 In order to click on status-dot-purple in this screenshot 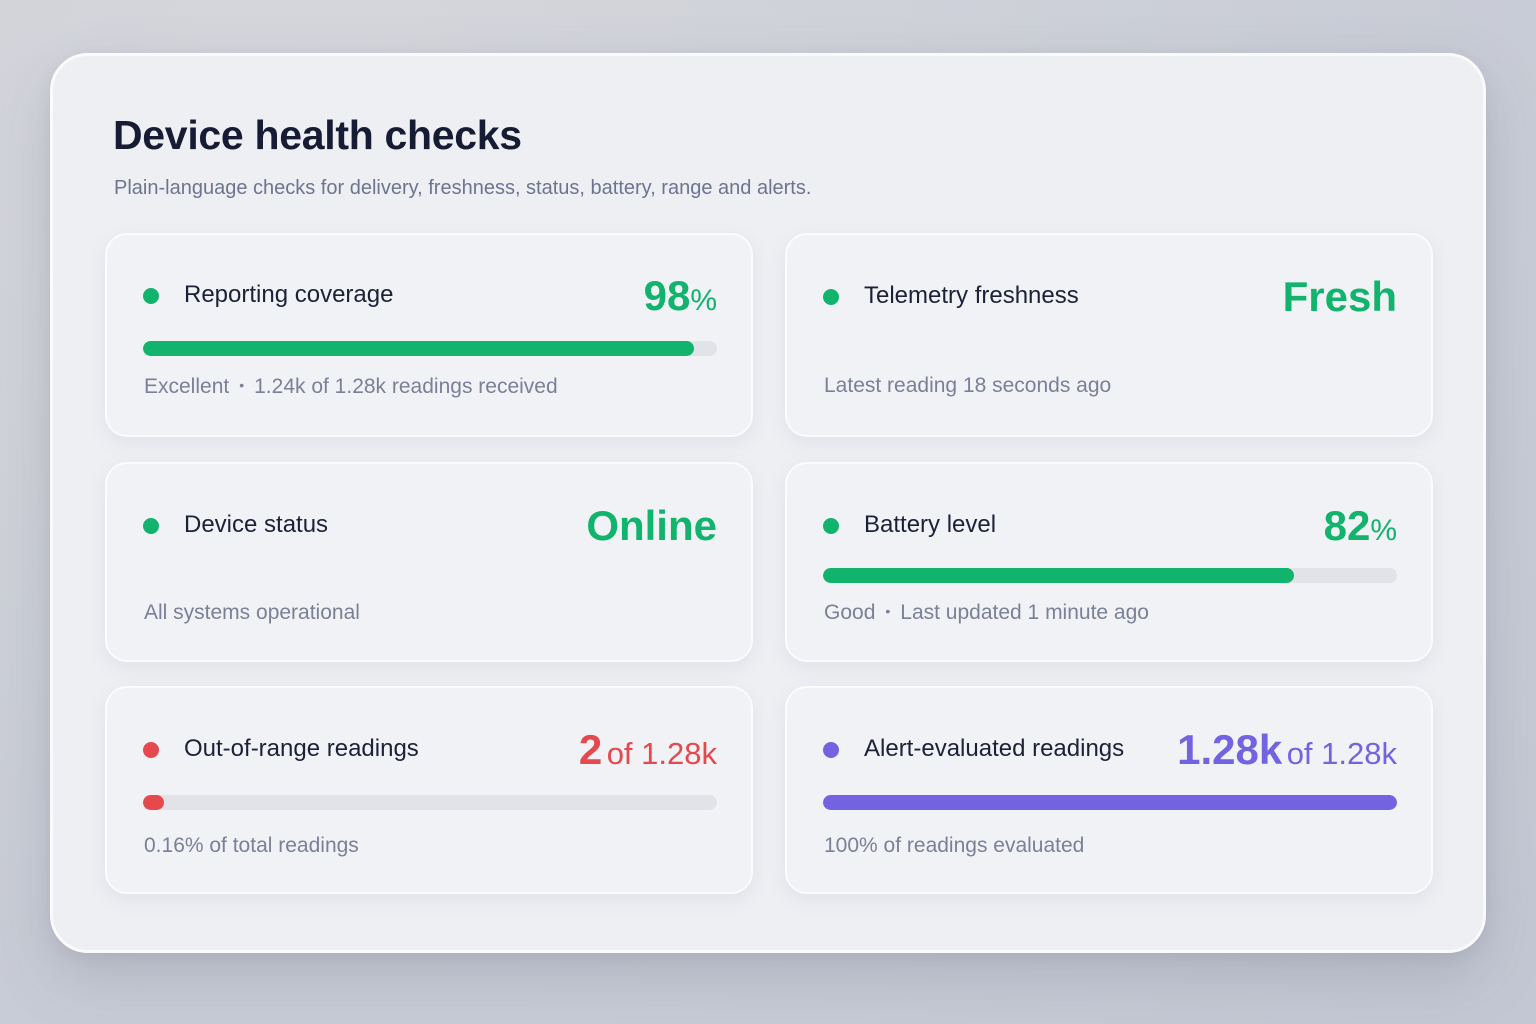, I will do `click(831, 750)`.